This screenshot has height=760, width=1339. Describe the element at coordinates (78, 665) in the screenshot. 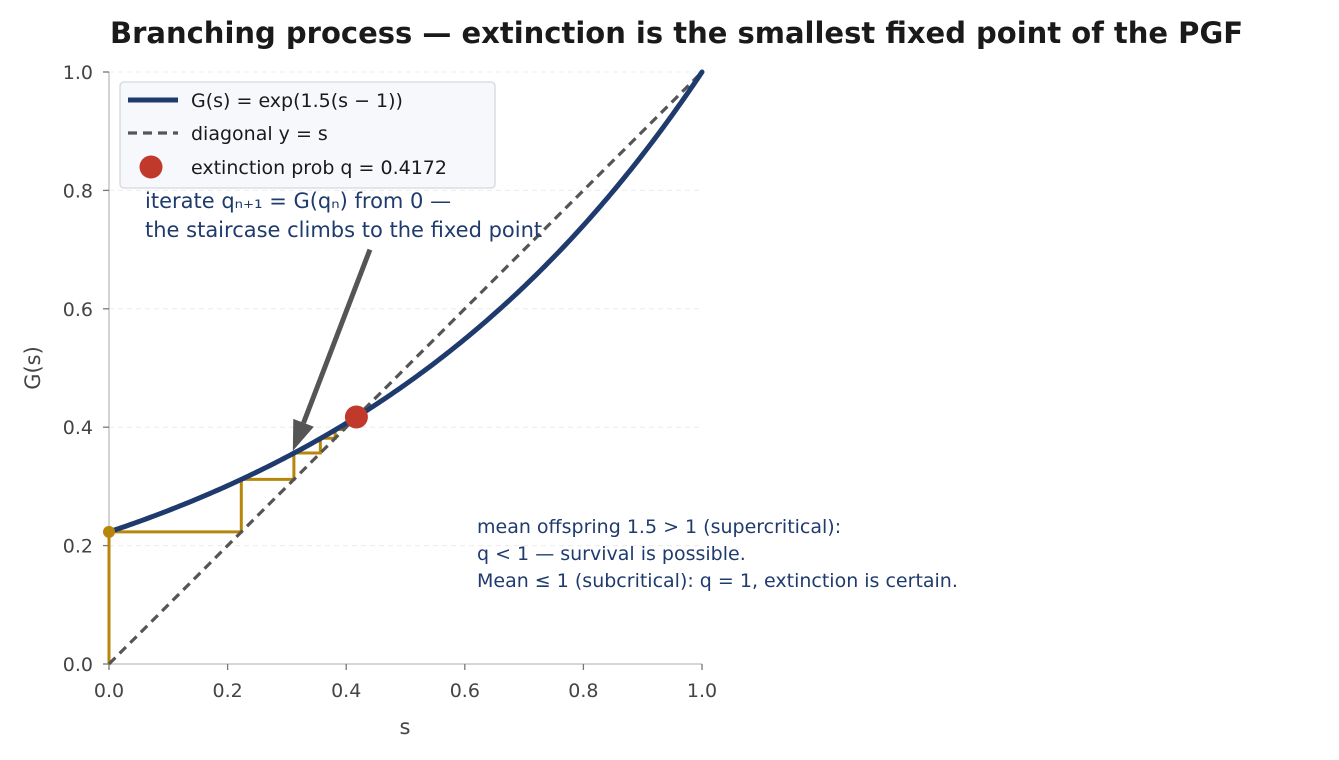

I see `y-tick-label-0: 0.0` at that location.